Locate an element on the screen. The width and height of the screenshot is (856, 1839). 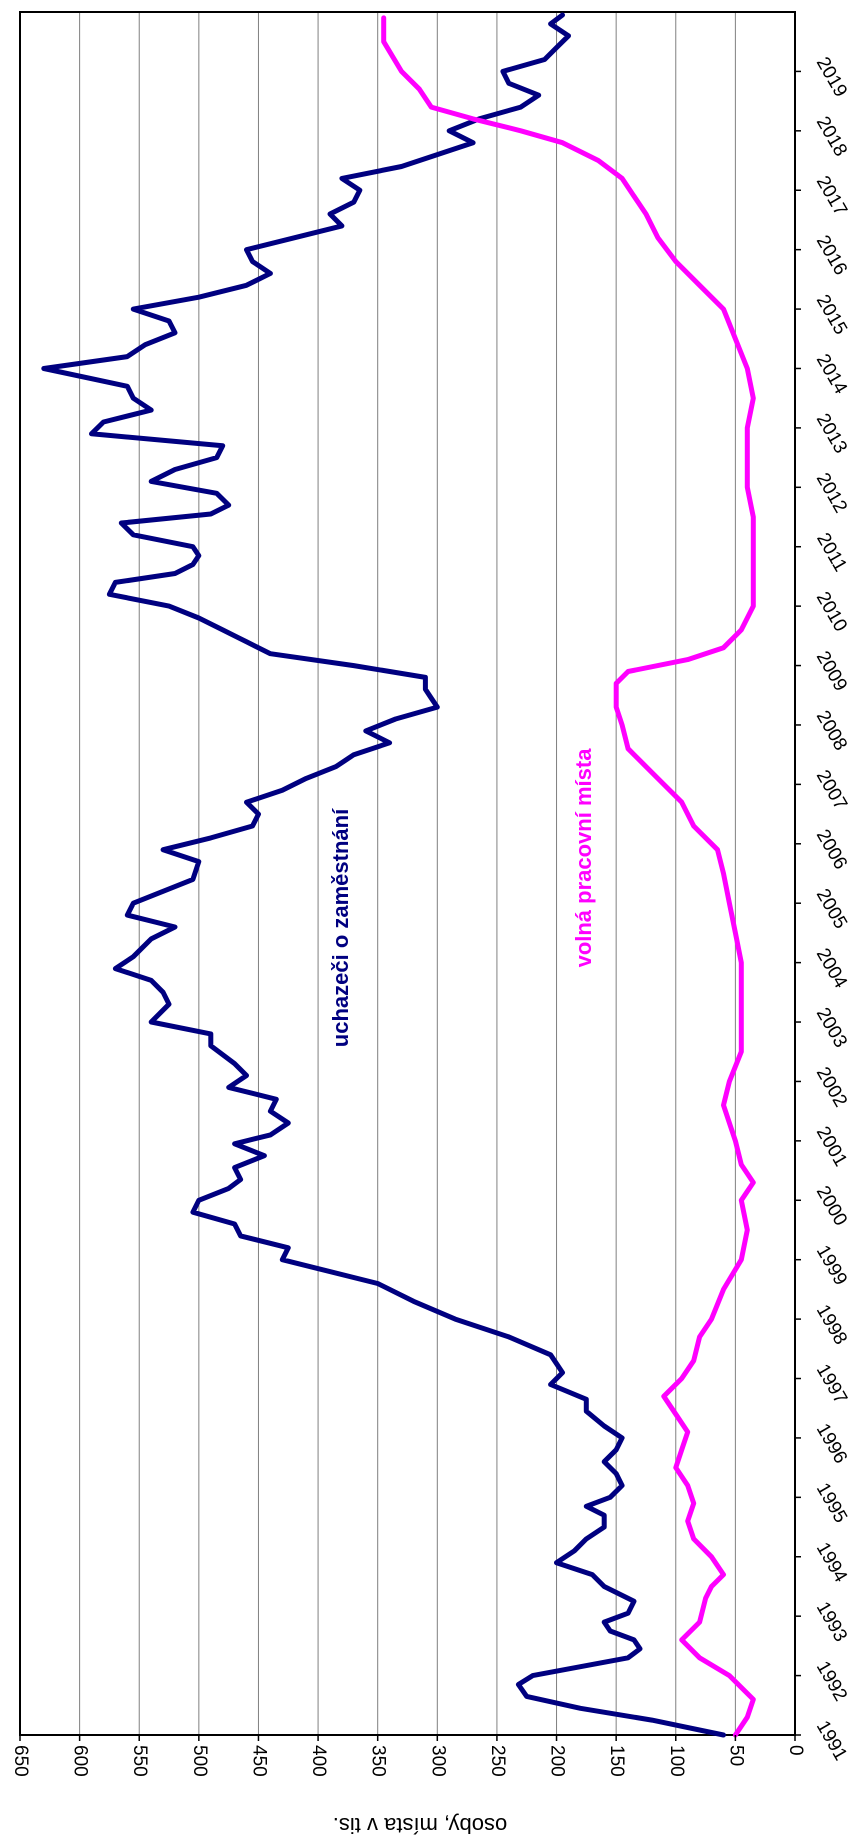
y-tick-label: 350 is located at coordinates (378, 1761).